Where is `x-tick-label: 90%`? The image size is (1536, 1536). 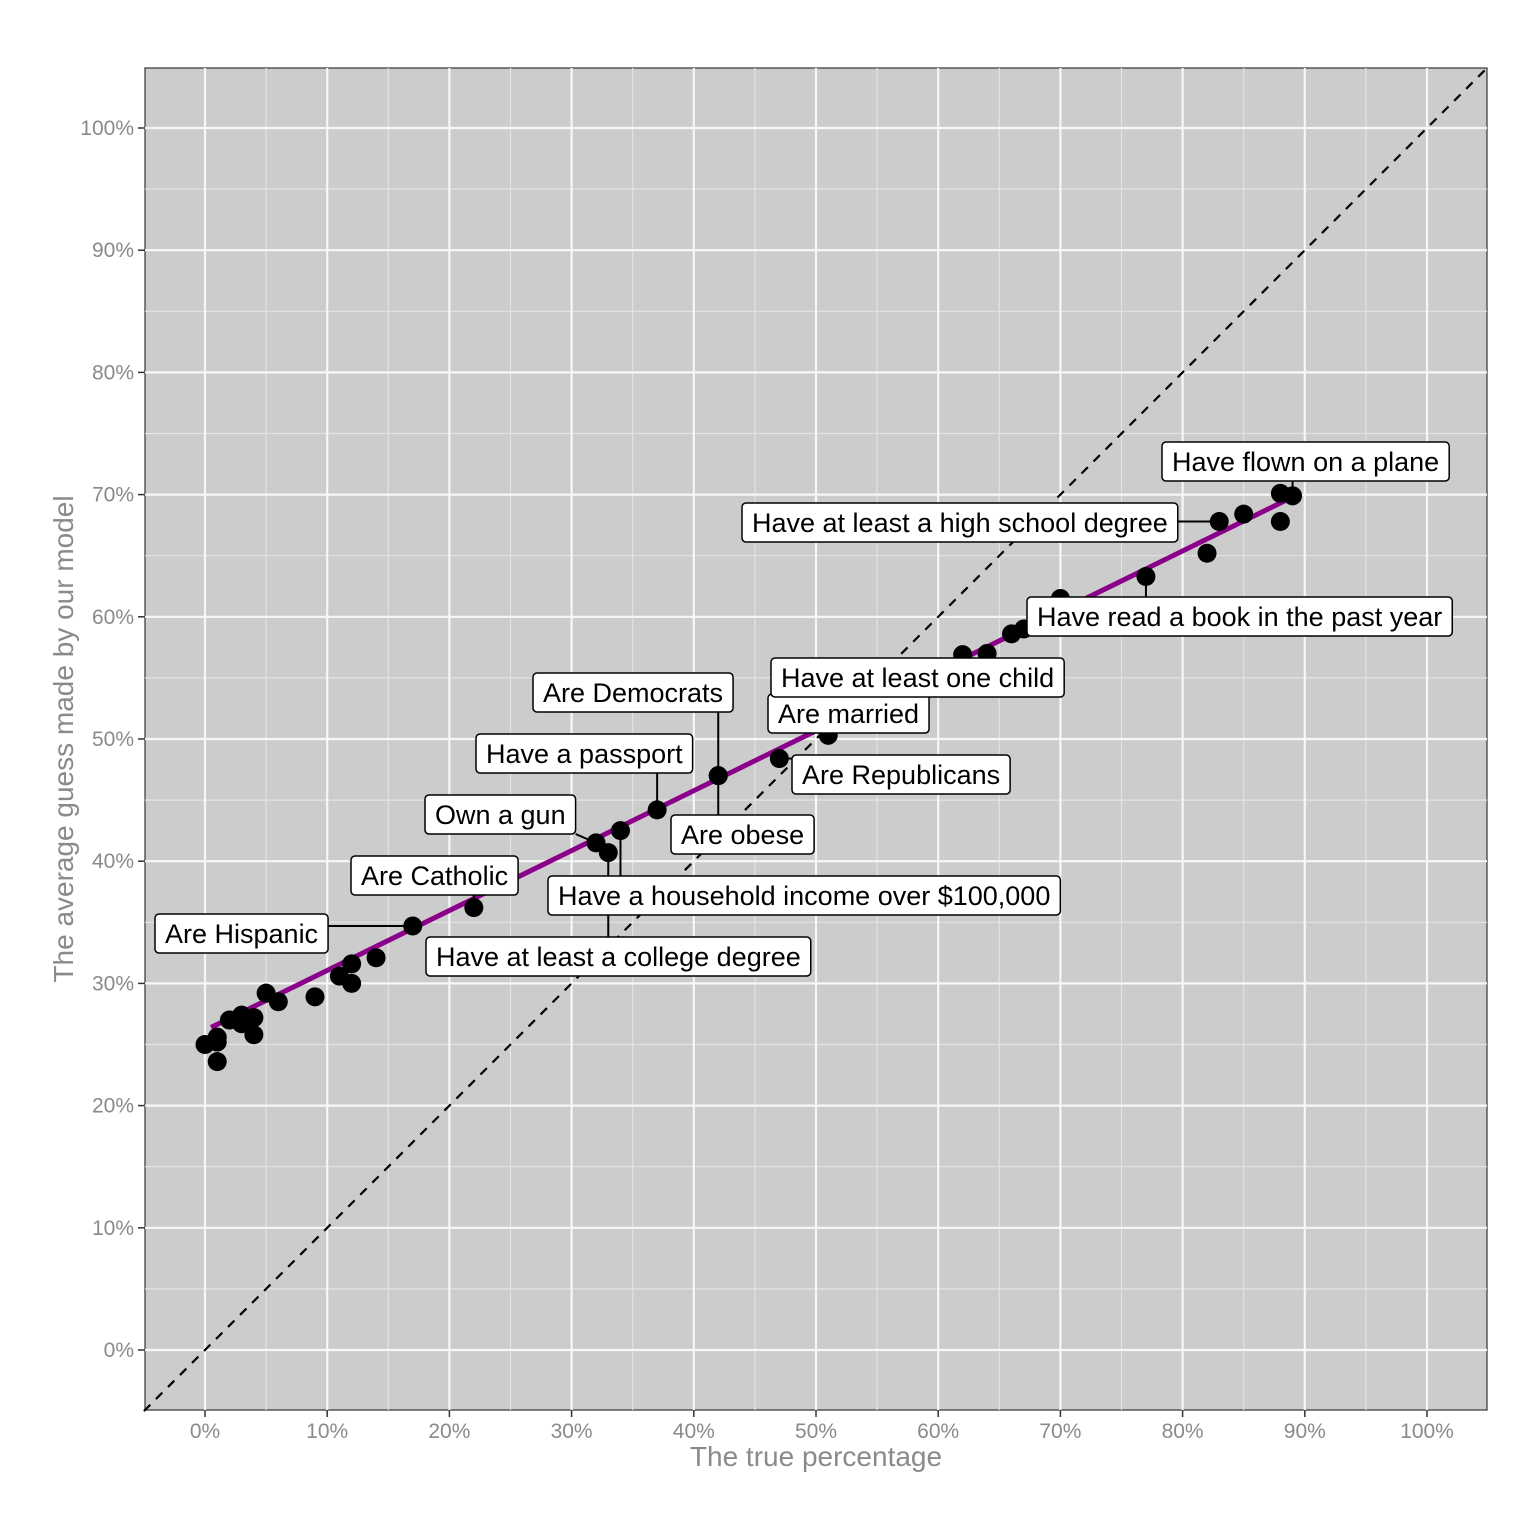
x-tick-label: 90% is located at coordinates (1305, 1431).